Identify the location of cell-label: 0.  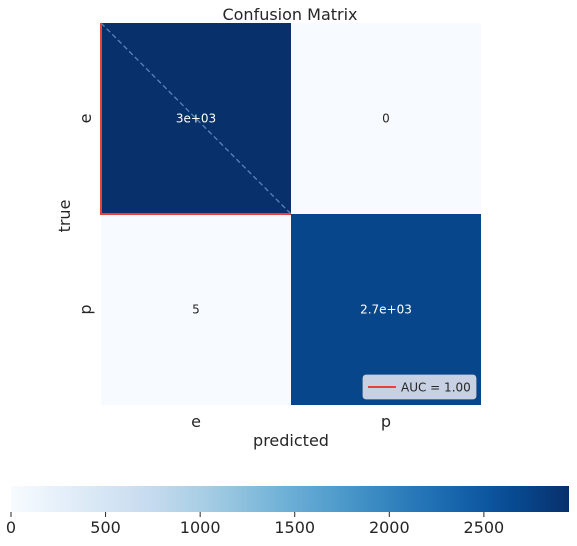
(386, 119).